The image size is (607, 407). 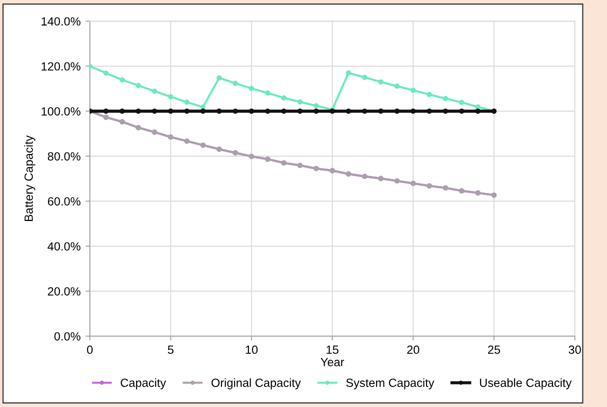 What do you see at coordinates (171, 350) in the screenshot?
I see `x-tick-label: 5` at bounding box center [171, 350].